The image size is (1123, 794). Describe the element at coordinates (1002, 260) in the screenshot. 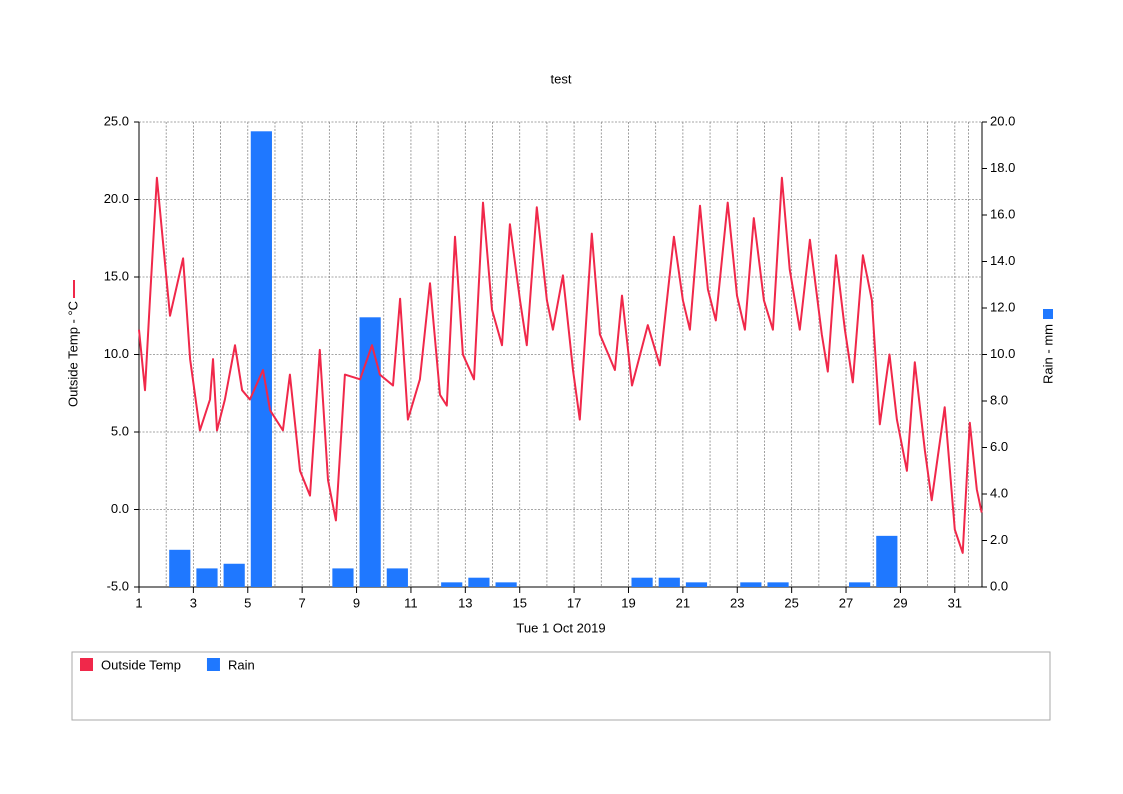

I see `y2-tick-label: 14.0` at that location.